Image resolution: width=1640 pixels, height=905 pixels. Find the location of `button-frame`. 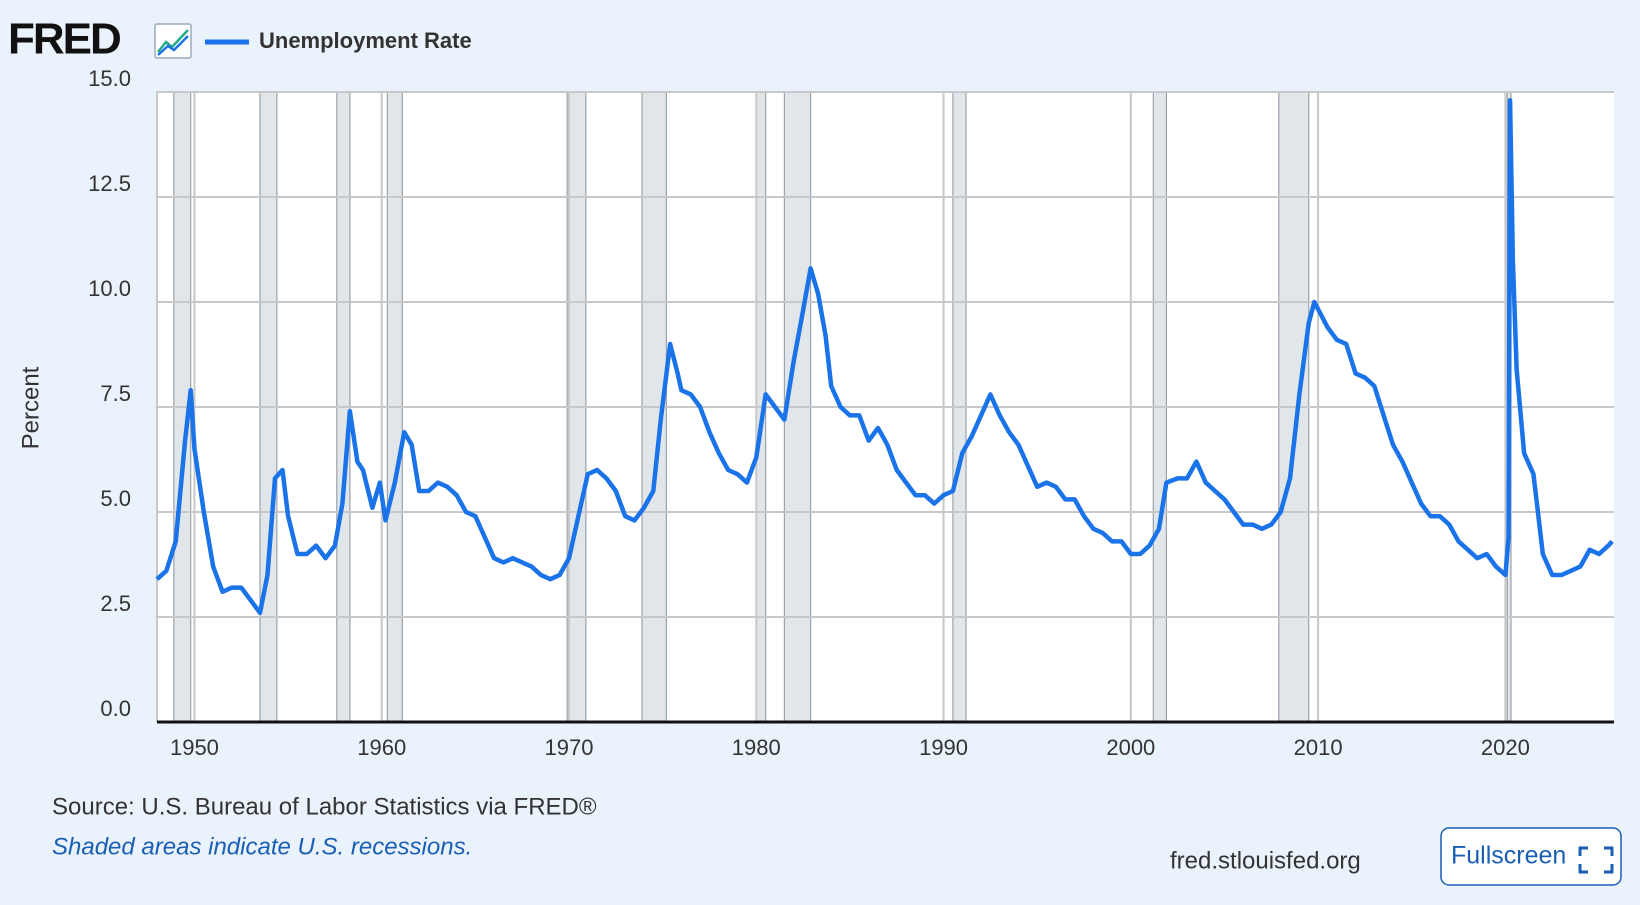

button-frame is located at coordinates (1531, 856).